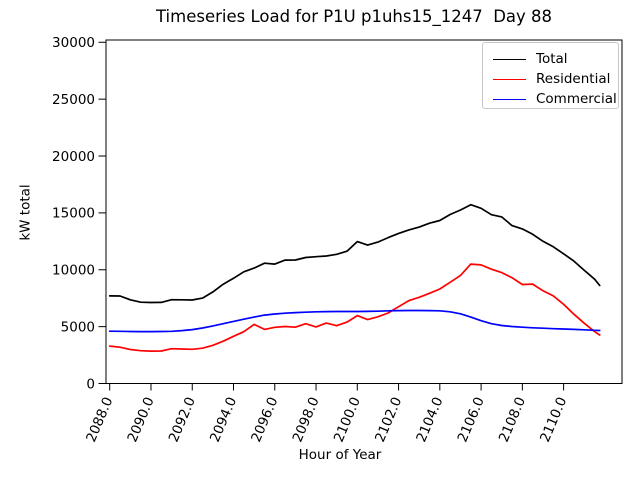 Image resolution: width=640 pixels, height=480 pixels. I want to click on residential-line-swatch, so click(509, 79).